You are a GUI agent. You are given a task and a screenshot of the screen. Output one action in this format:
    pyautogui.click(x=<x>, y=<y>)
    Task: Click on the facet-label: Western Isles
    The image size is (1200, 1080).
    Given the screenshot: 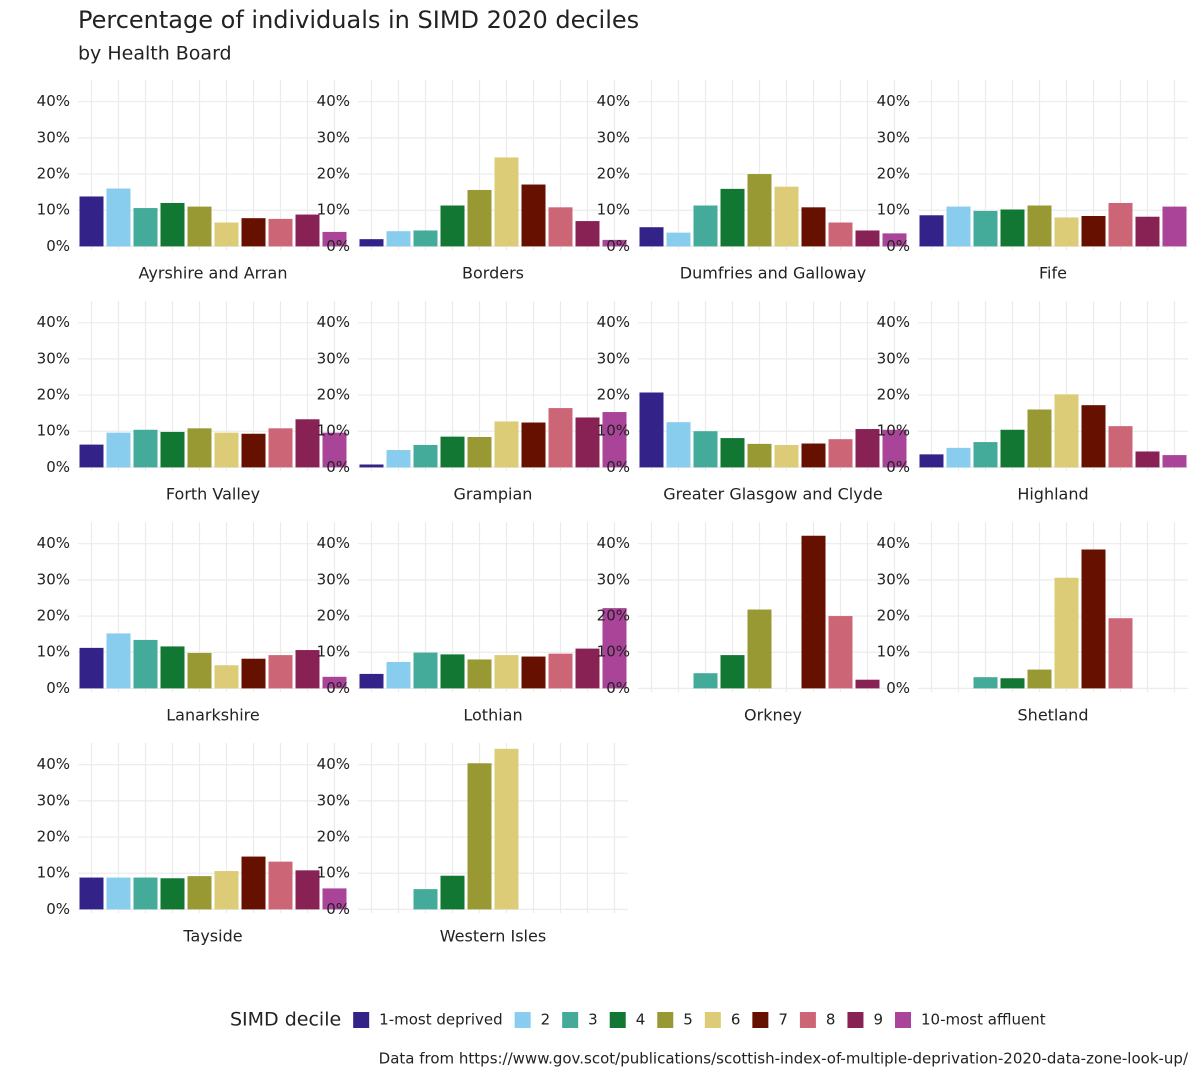 What is the action you would take?
    pyautogui.click(x=493, y=936)
    